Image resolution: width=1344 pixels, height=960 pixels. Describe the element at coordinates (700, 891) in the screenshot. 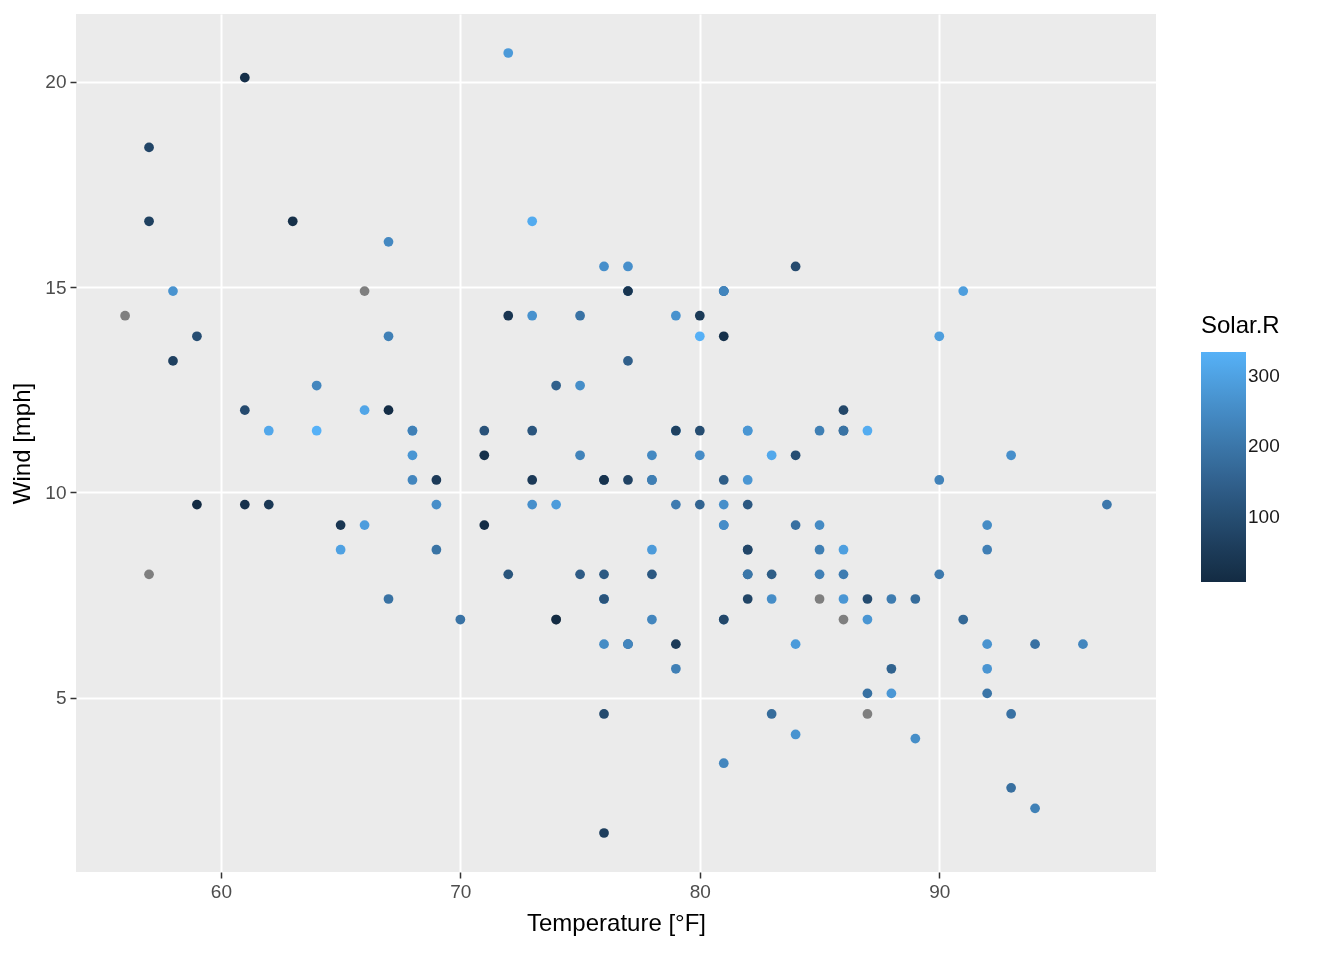

I see `x-tick-label: 80` at that location.